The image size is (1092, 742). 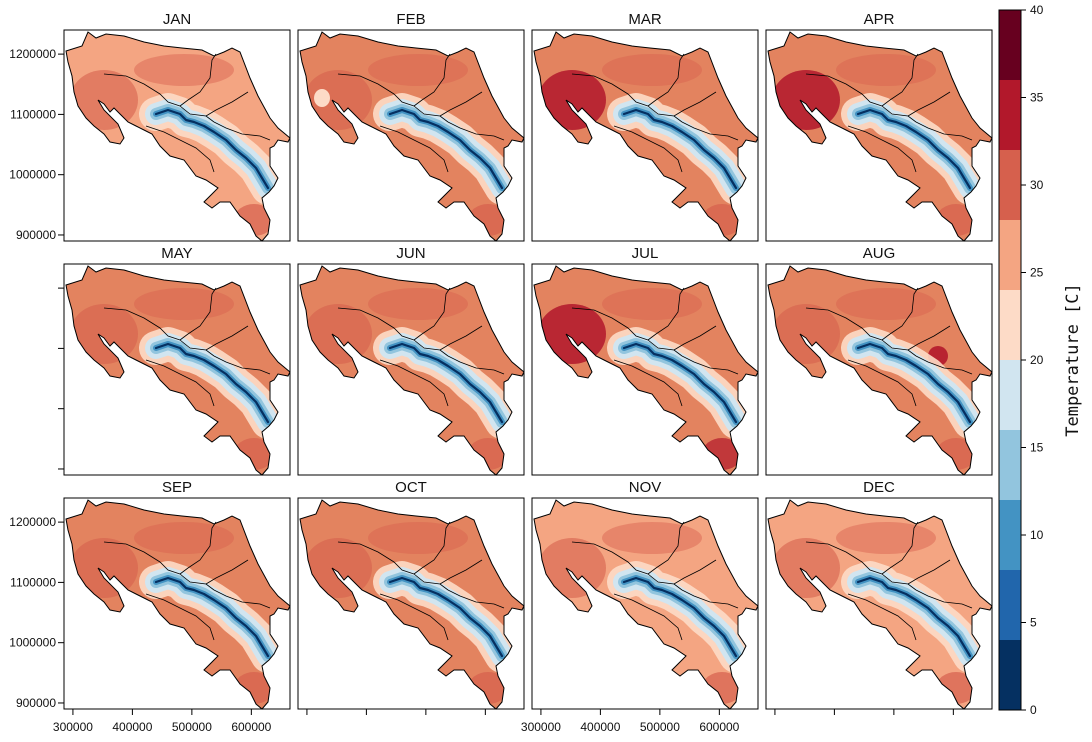 I want to click on panel-sep: SEP, so click(x=177, y=594).